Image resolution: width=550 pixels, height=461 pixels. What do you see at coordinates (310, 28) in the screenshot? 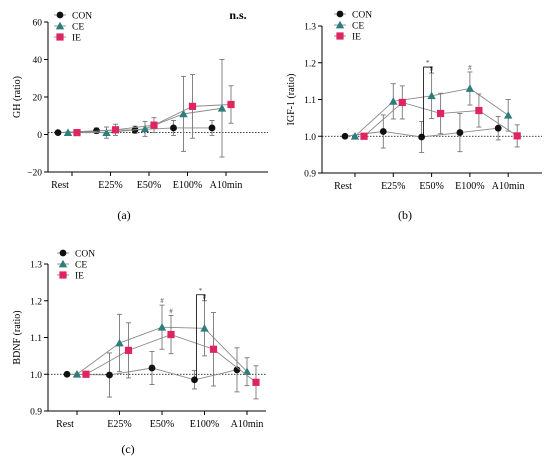
I see `panel-1-ytick-label: 1.3` at bounding box center [310, 28].